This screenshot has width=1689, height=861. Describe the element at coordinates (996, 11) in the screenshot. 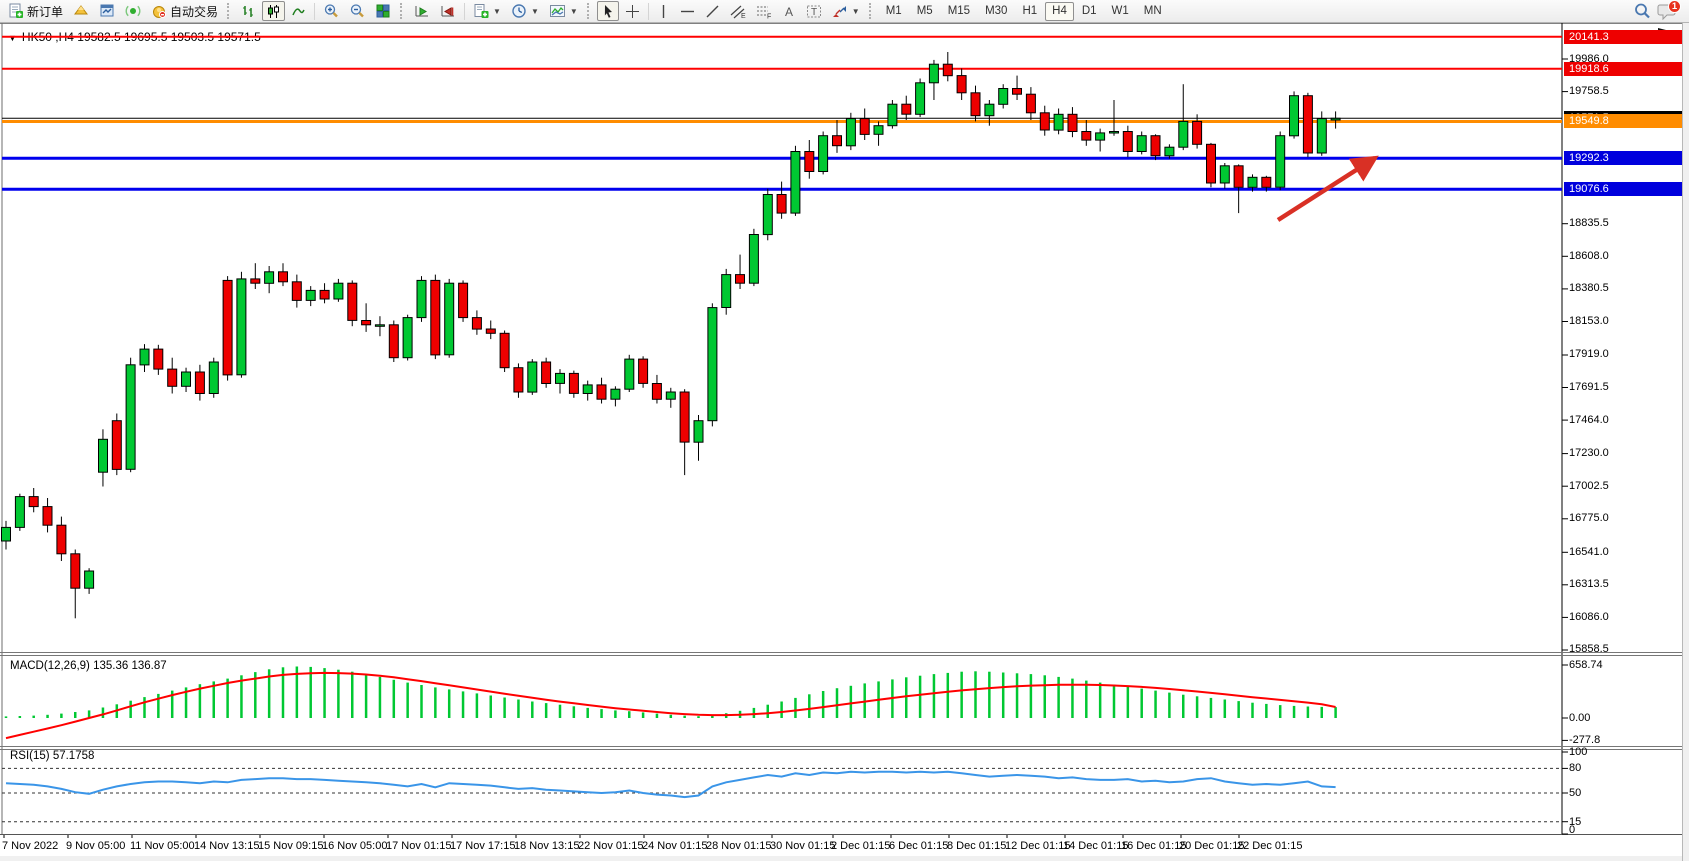

I see `timeframe-button-m30: M30` at that location.